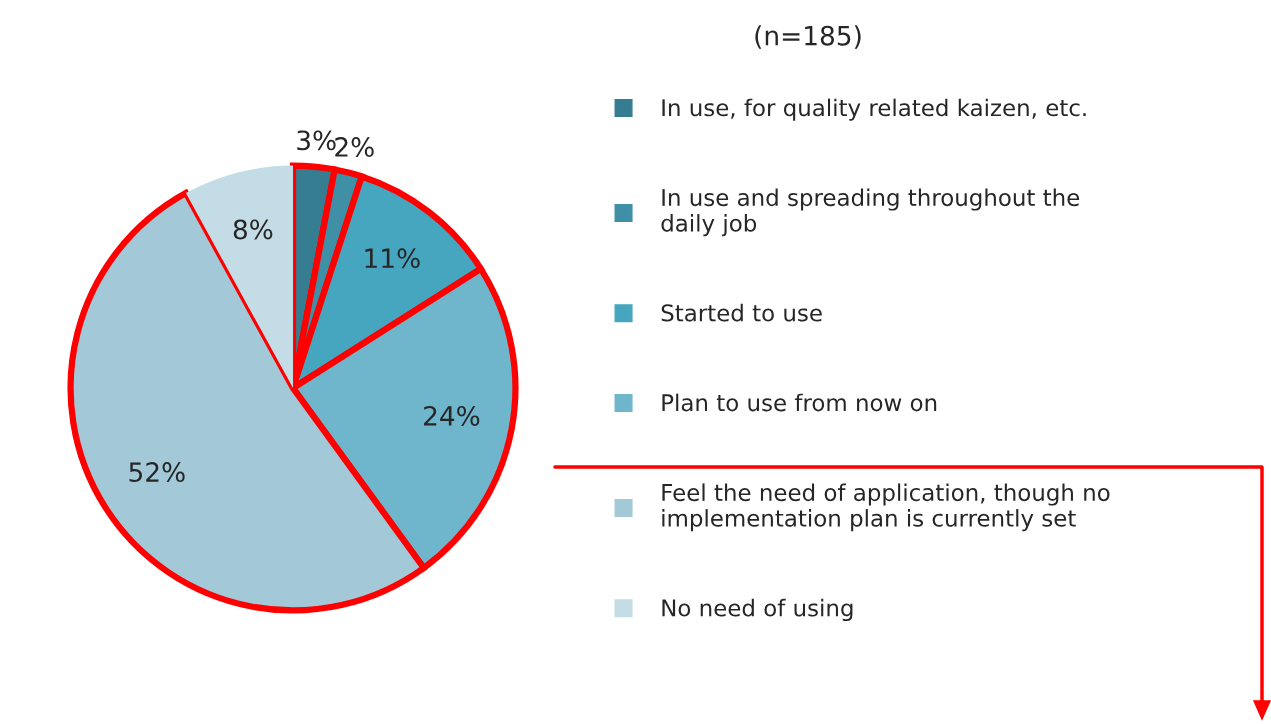 The image size is (1271, 724). What do you see at coordinates (452, 415) in the screenshot?
I see `data-label: 24%` at bounding box center [452, 415].